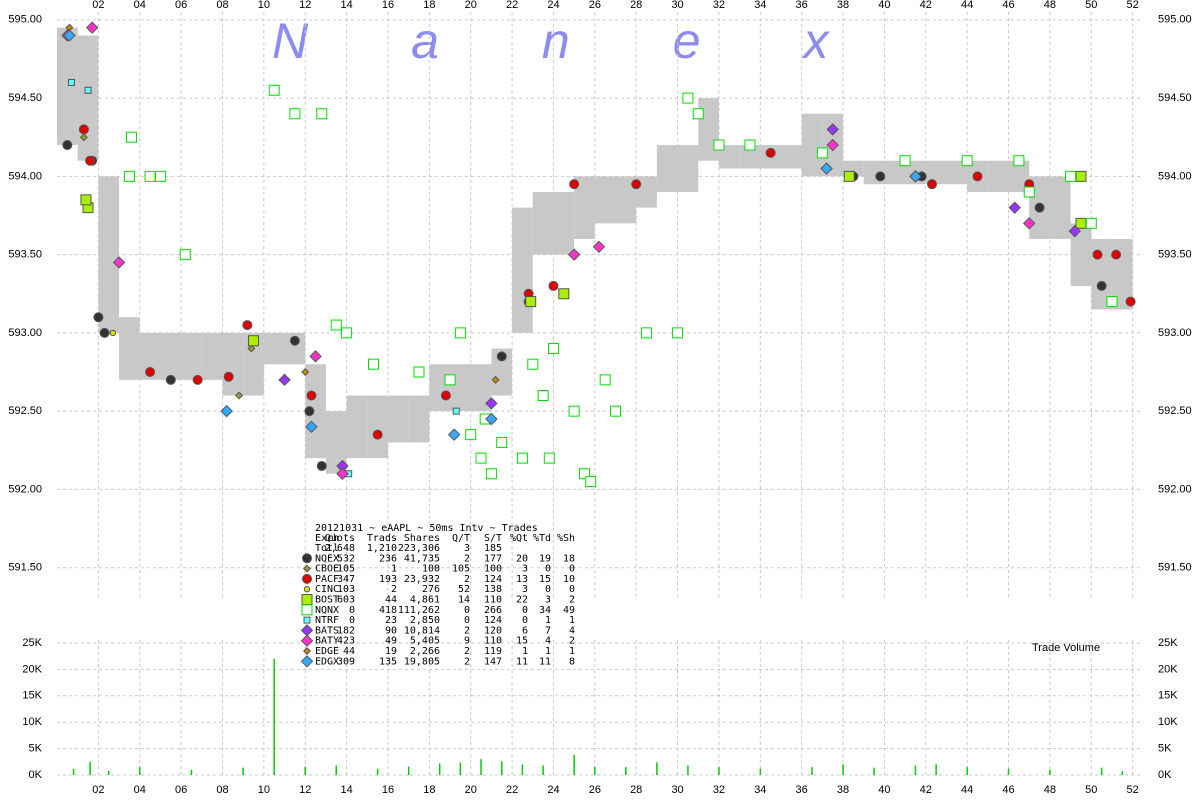 This screenshot has height=800, width=1200. Describe the element at coordinates (719, 790) in the screenshot. I see `x-tick-label: 32` at that location.